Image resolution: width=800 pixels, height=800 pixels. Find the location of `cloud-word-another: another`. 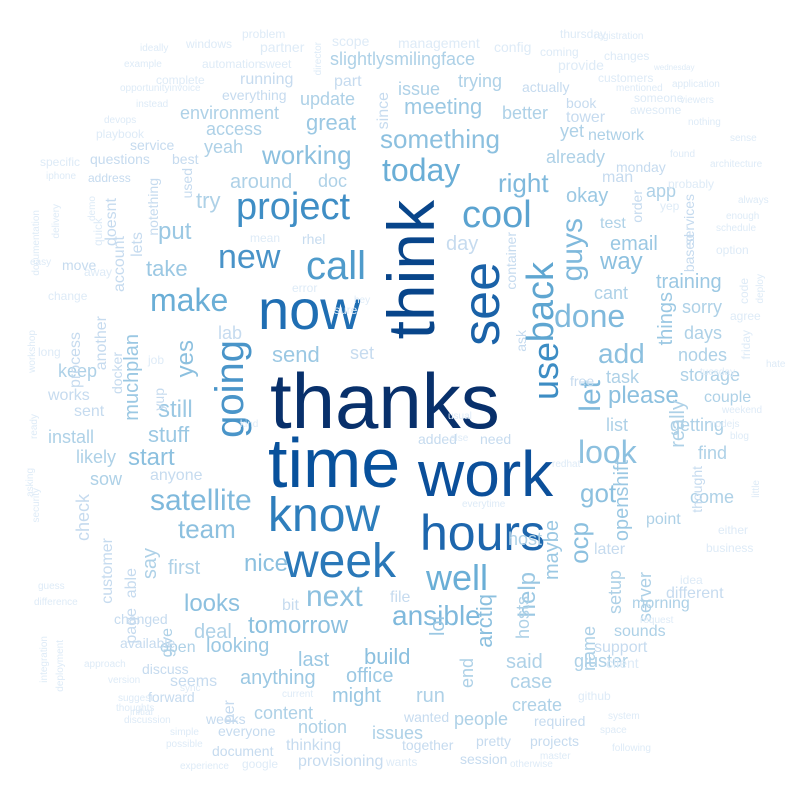

cloud-word-another: another is located at coordinates (101, 343).